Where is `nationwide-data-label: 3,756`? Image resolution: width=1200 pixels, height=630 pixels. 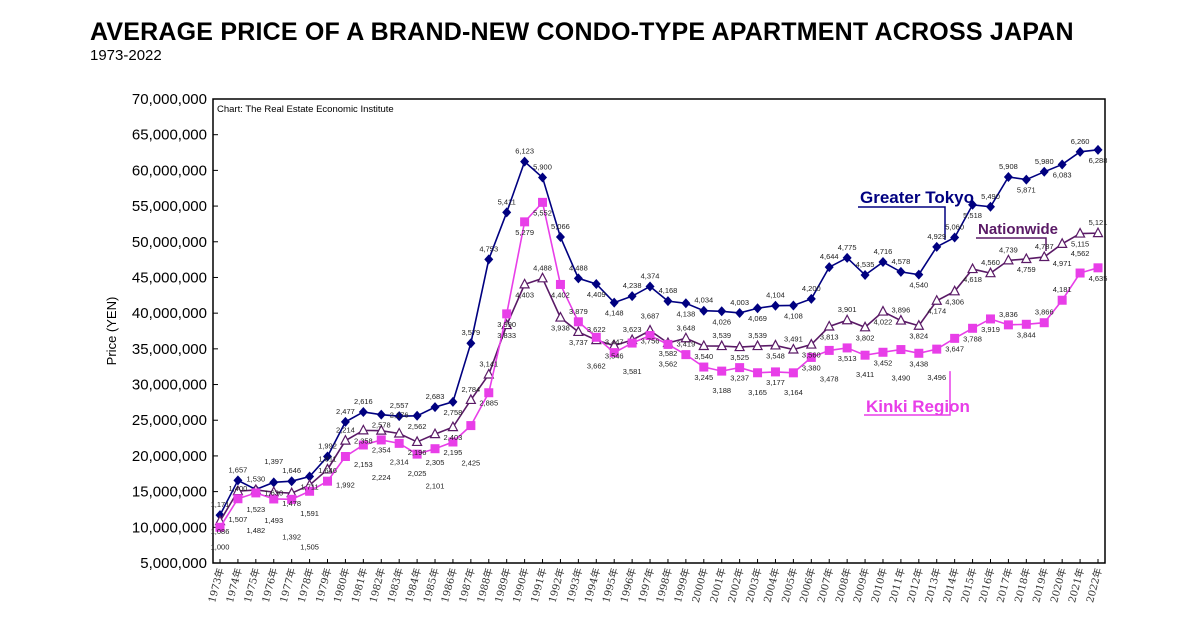 nationwide-data-label: 3,756 is located at coordinates (650, 341).